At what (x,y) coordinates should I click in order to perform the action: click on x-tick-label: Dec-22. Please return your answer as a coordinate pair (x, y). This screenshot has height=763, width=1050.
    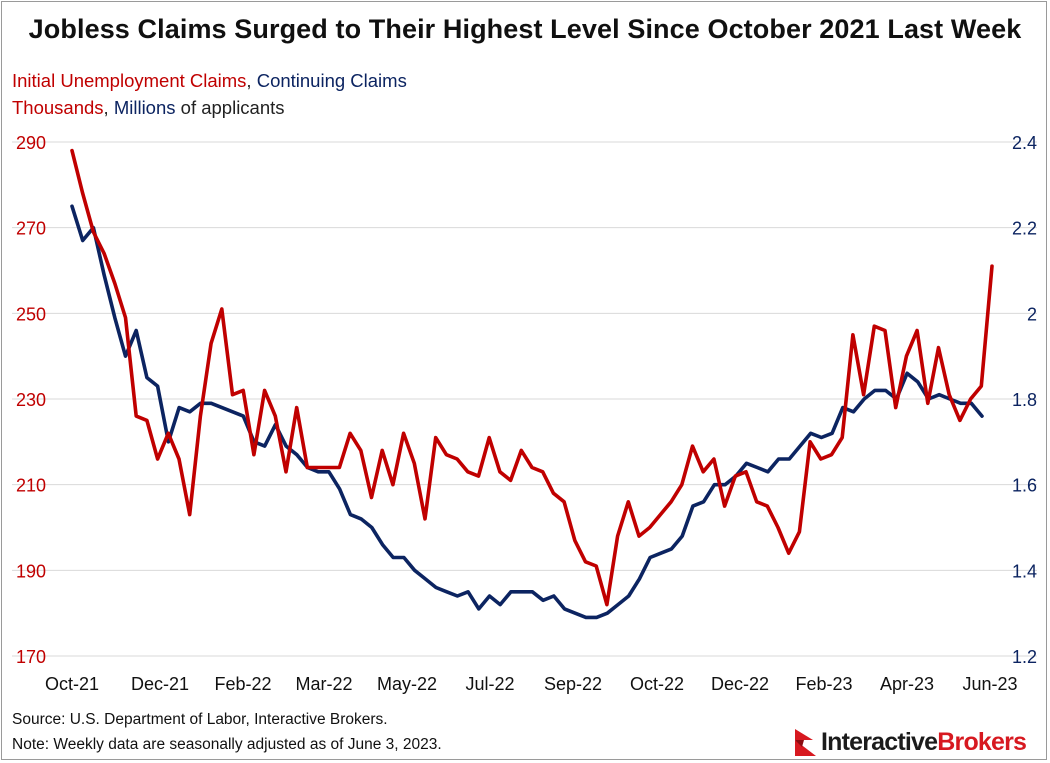
    Looking at the image, I should click on (740, 684).